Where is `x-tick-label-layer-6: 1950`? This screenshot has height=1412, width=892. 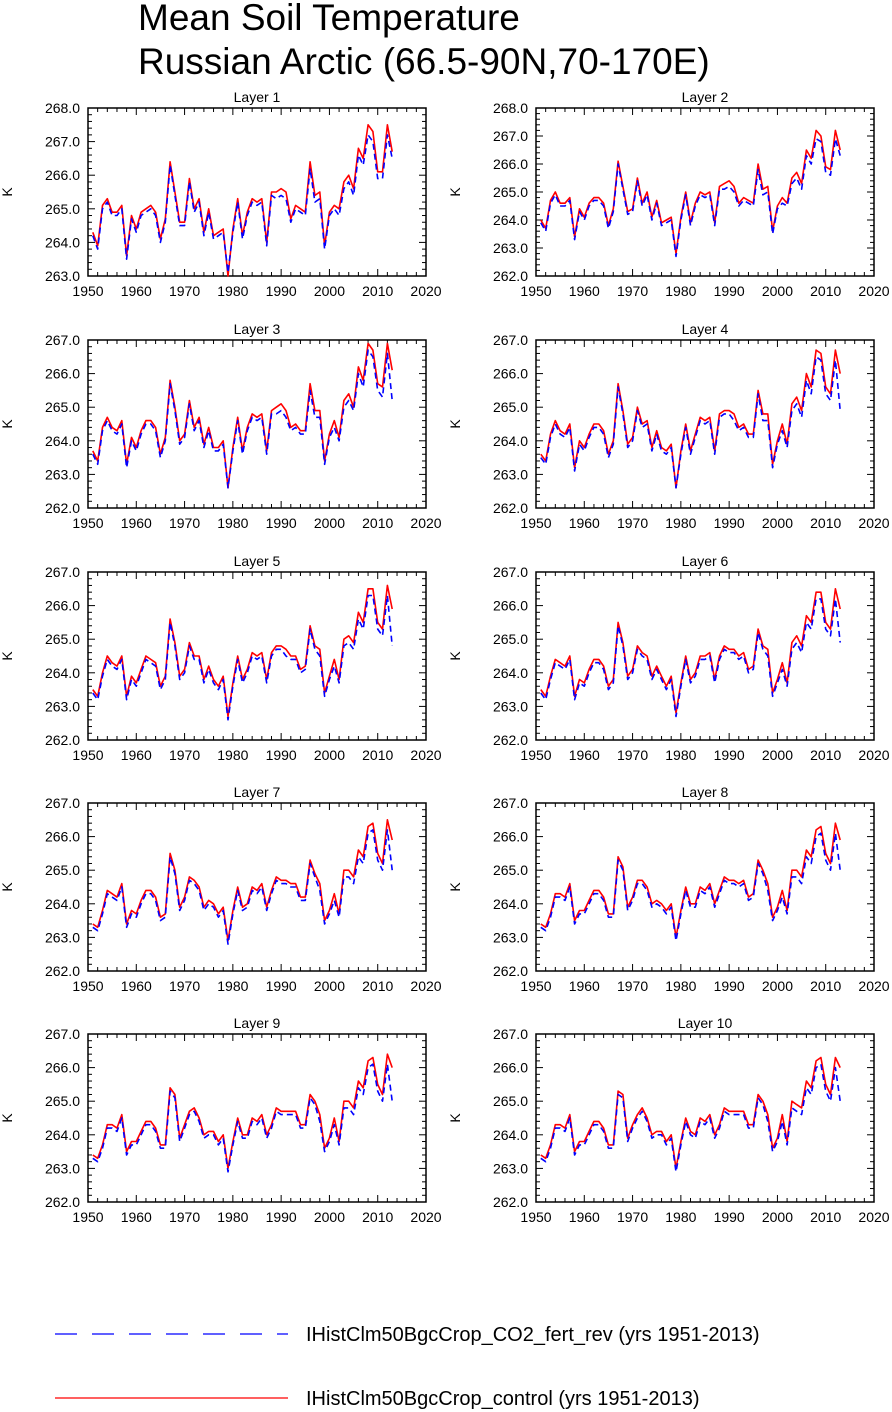
x-tick-label-layer-6: 1950 is located at coordinates (535, 755).